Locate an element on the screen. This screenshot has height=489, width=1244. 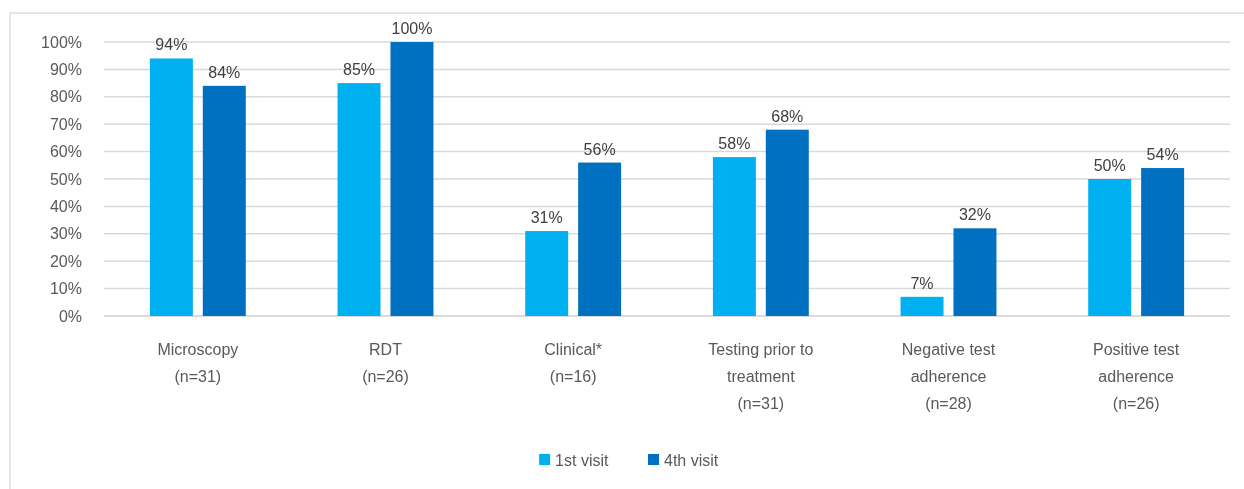
y-tick-label: 40% is located at coordinates (65, 206).